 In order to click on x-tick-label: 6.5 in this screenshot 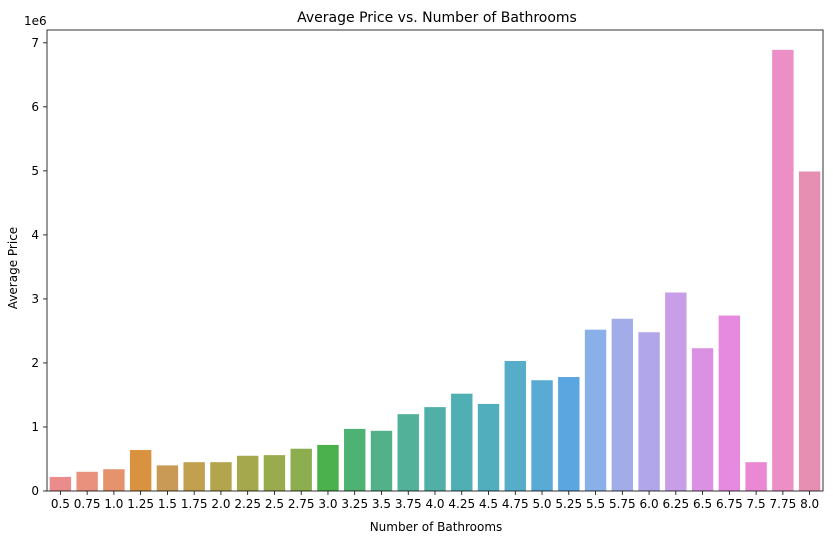, I will do `click(702, 504)`.